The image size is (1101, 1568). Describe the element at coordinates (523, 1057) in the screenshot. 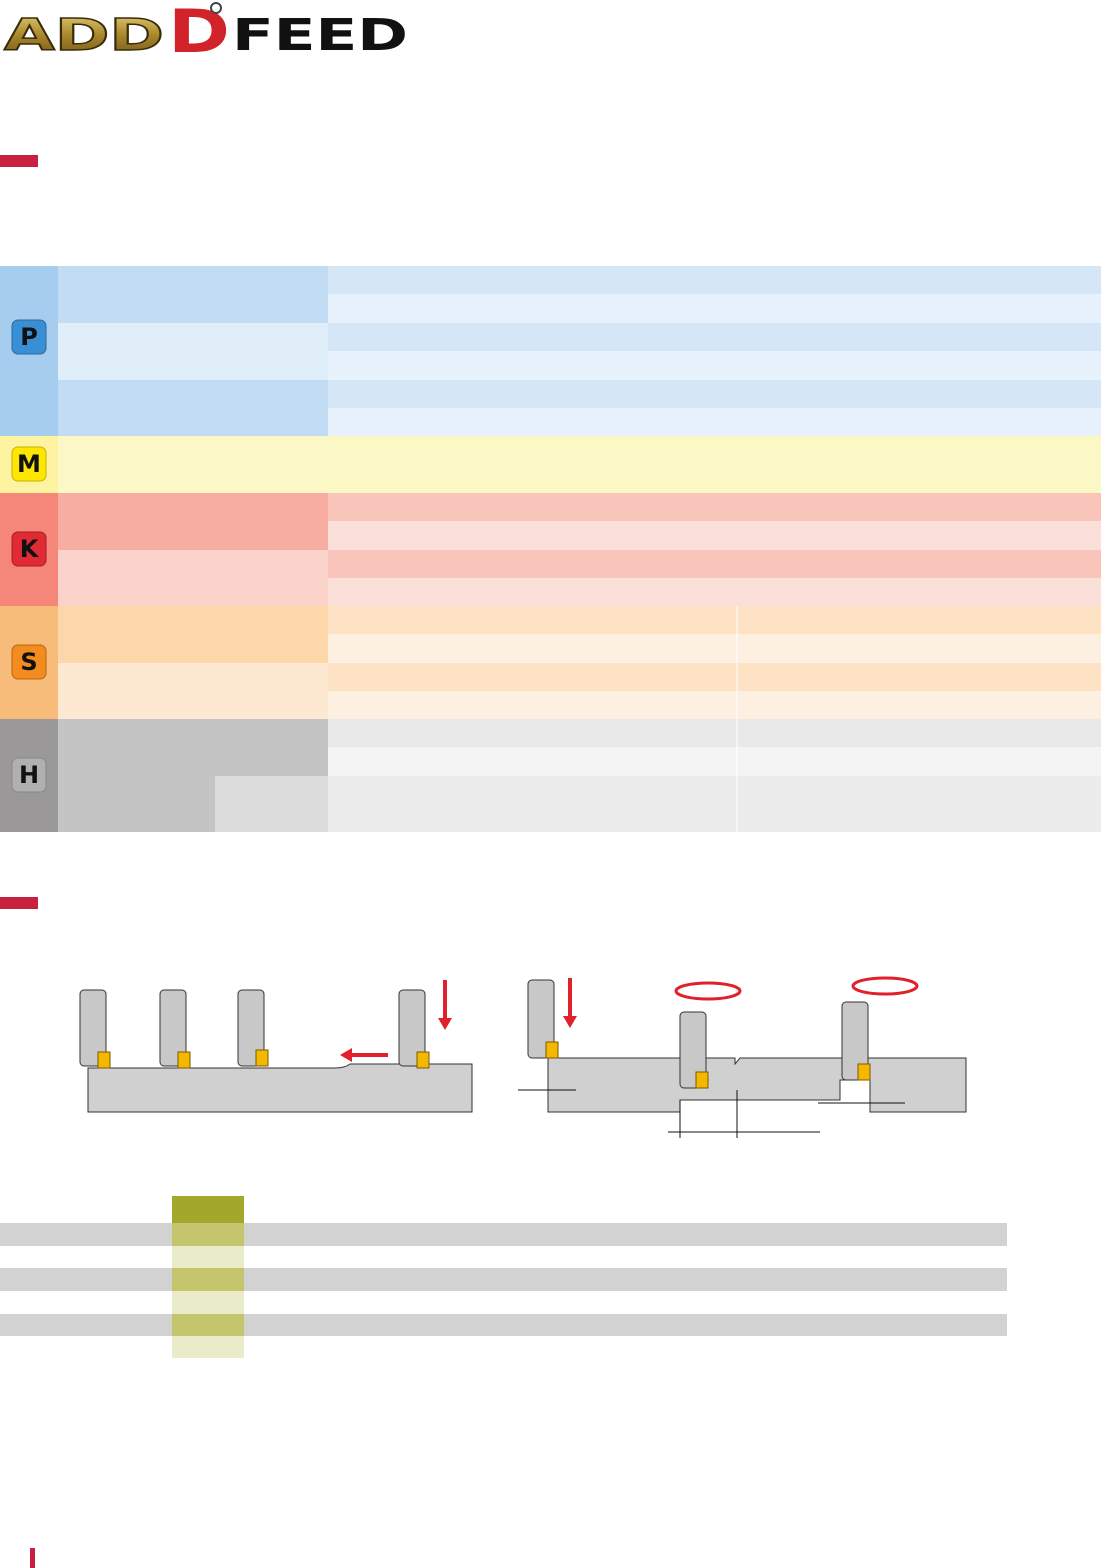

I see `machining-diagrams` at that location.